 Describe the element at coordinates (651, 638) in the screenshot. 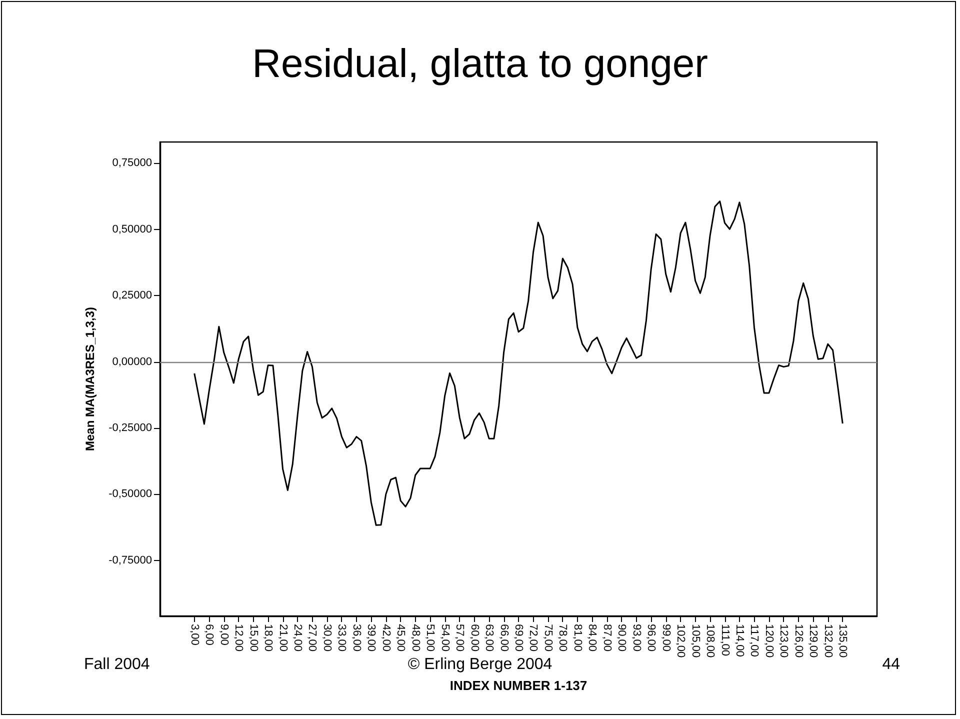

I see `x-tick-label: 96,00` at that location.